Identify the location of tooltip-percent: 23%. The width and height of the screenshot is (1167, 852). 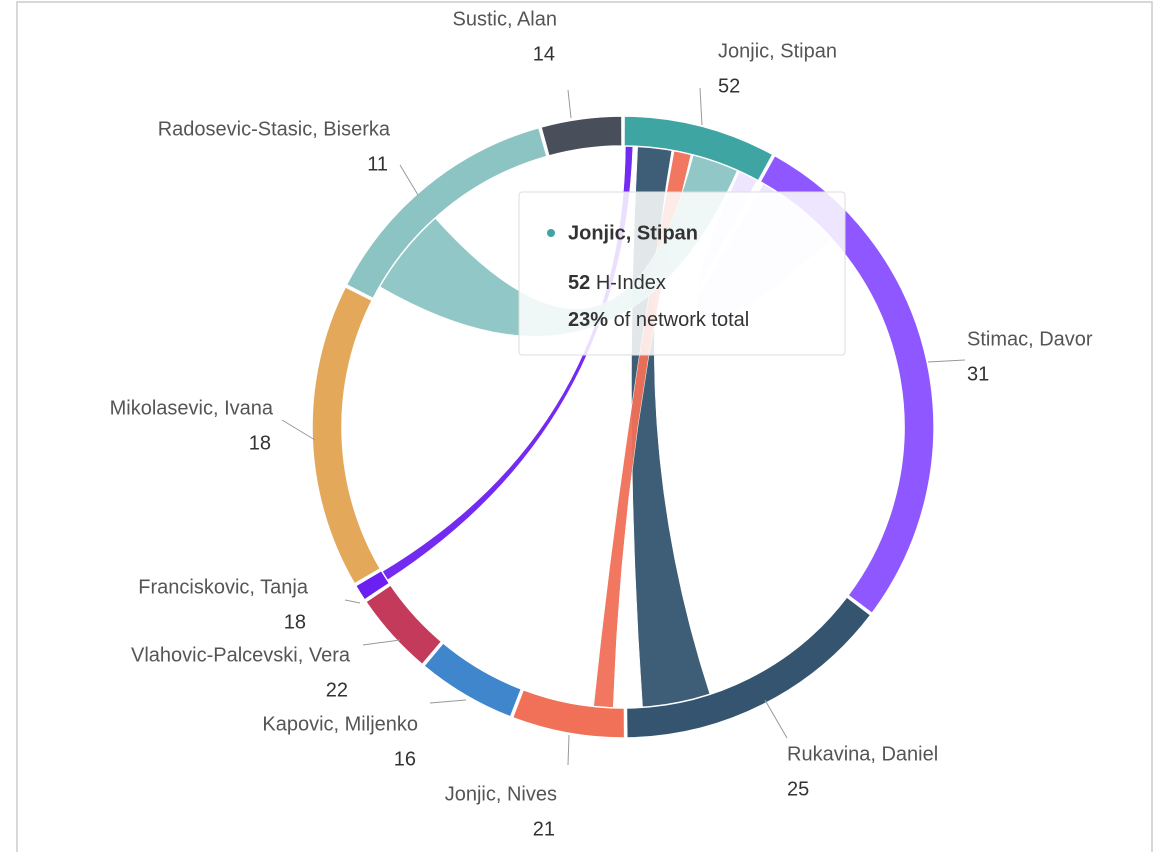
(588, 320).